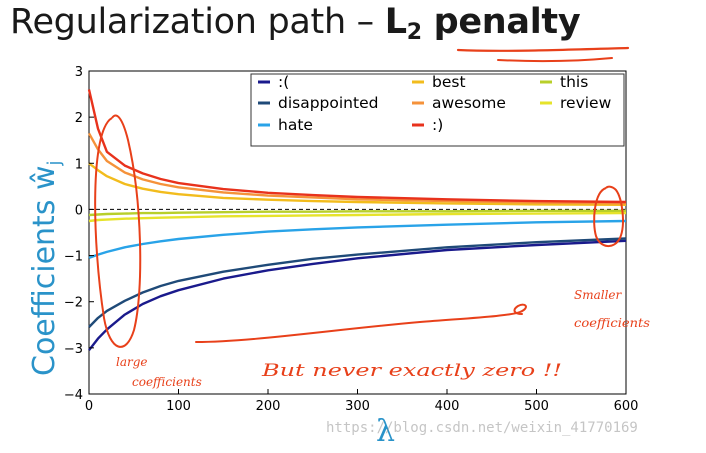 Image resolution: width=706 pixels, height=453 pixels. What do you see at coordinates (178, 406) in the screenshot?
I see `x-tick-label: 100` at bounding box center [178, 406].